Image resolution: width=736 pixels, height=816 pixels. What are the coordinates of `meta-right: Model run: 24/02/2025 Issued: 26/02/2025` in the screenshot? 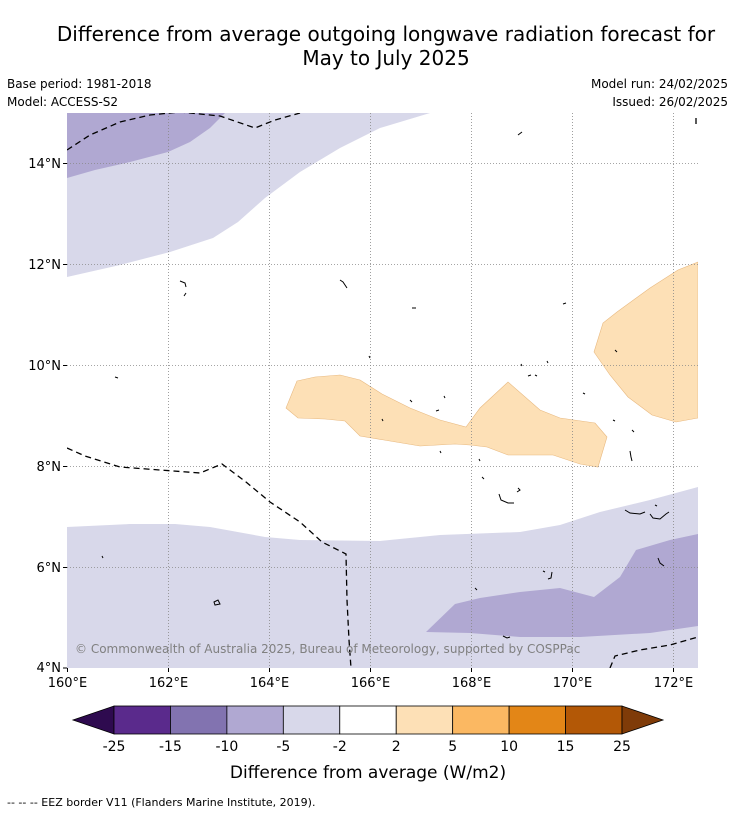 It's located at (659, 93).